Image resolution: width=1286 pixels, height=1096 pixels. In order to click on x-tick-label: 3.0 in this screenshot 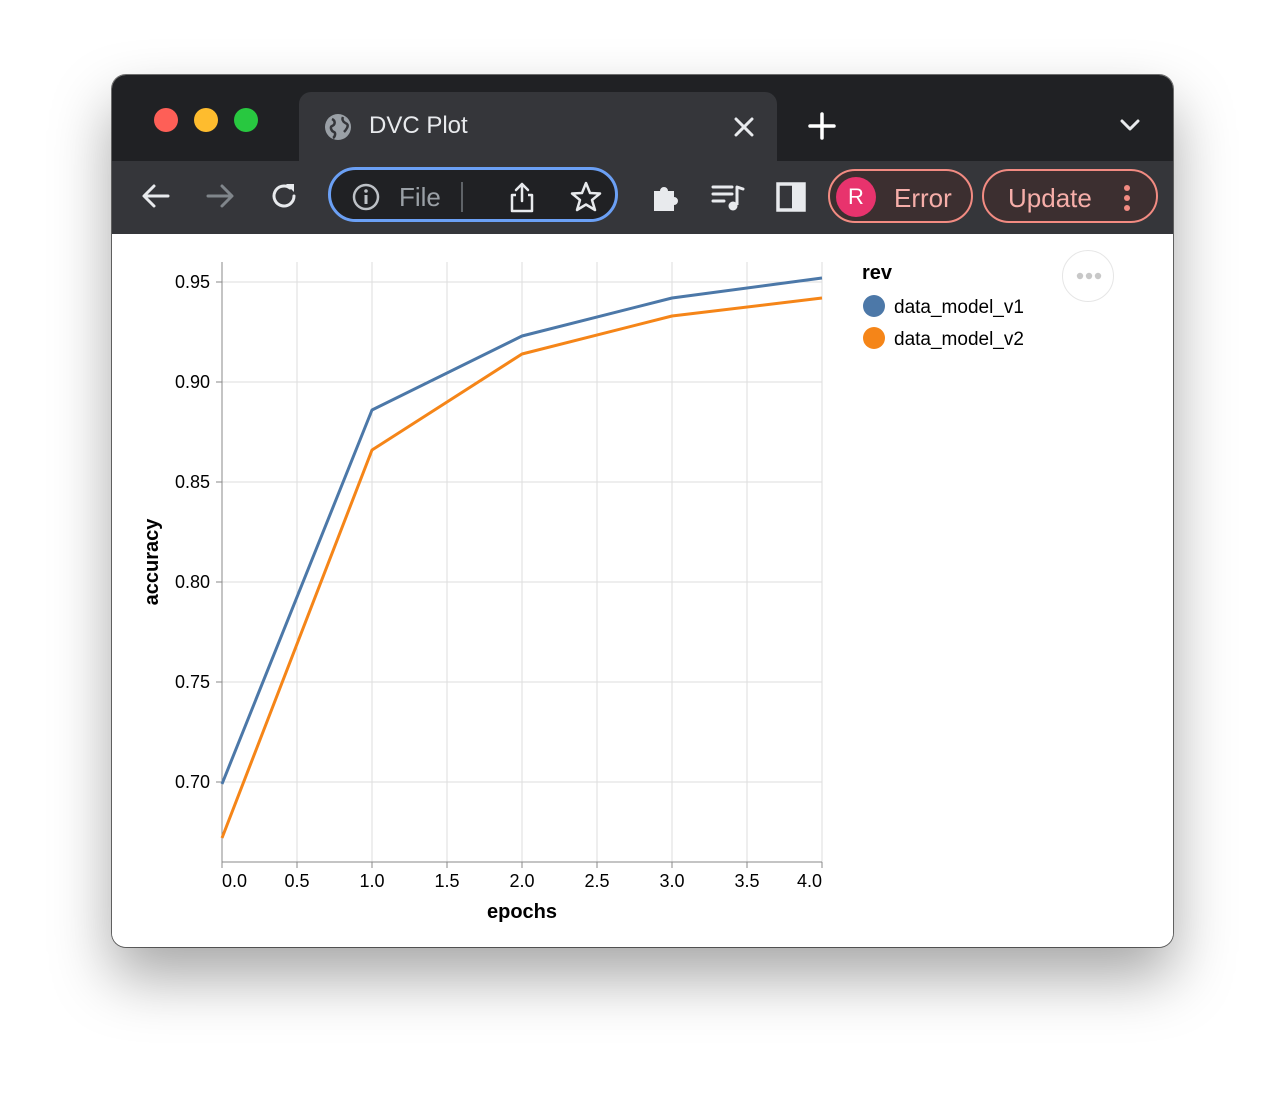, I will do `click(671, 881)`.